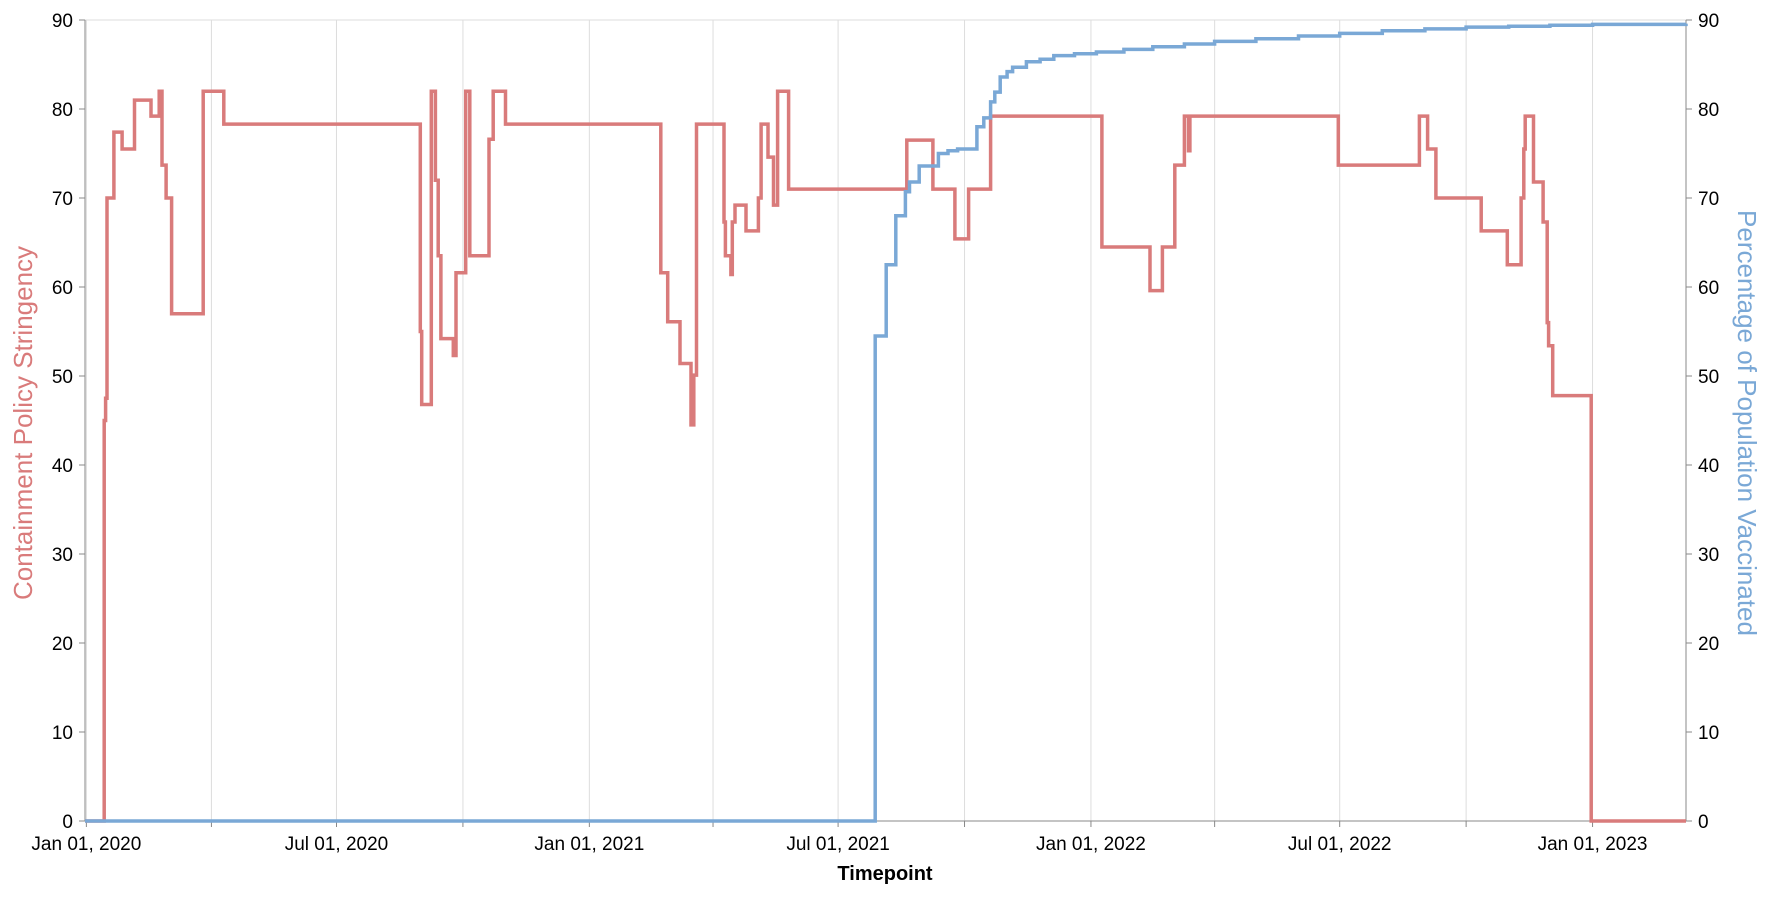 The width and height of the screenshot is (1768, 899). I want to click on y-left-tick-label: 90, so click(62, 21).